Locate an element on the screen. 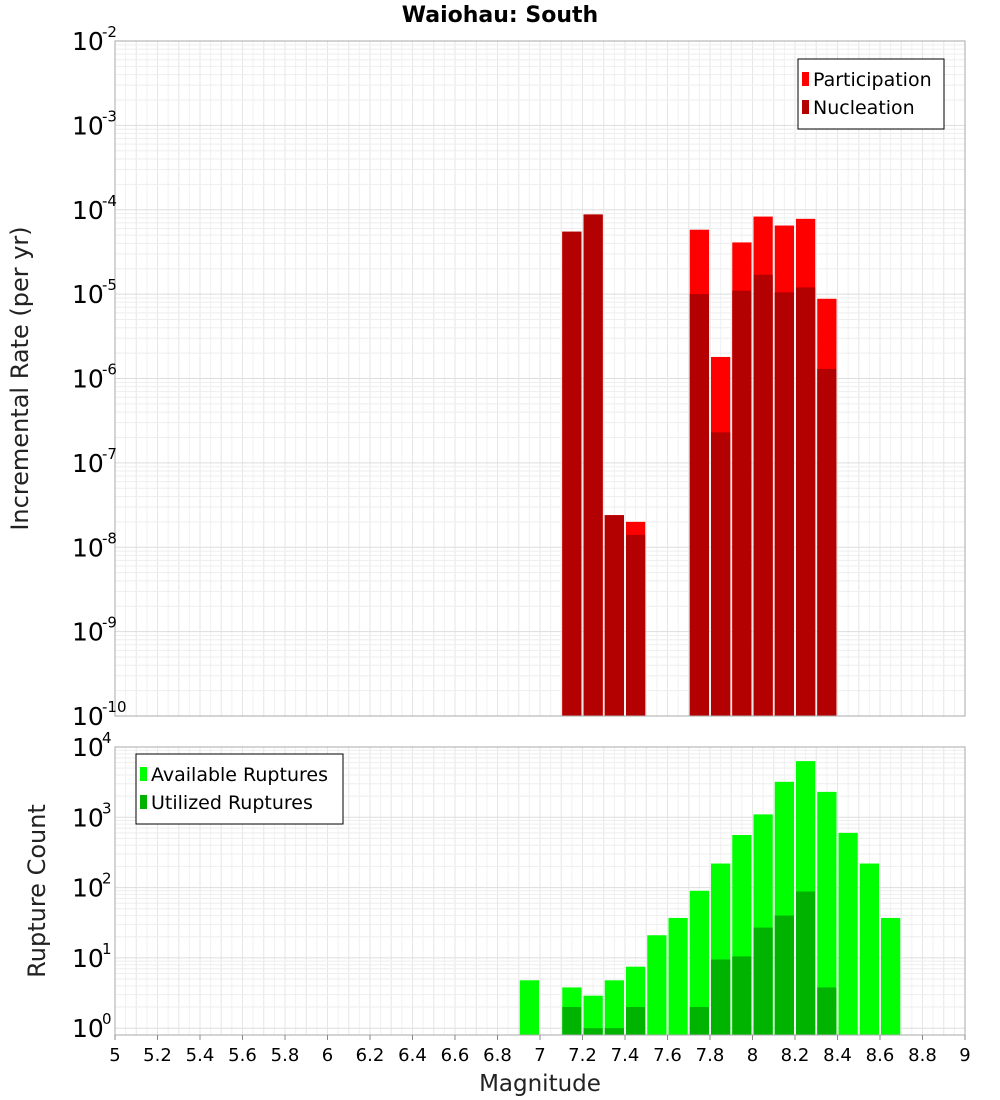 This screenshot has height=1100, width=1000. x-tick-label: 7.6 is located at coordinates (667, 1055).